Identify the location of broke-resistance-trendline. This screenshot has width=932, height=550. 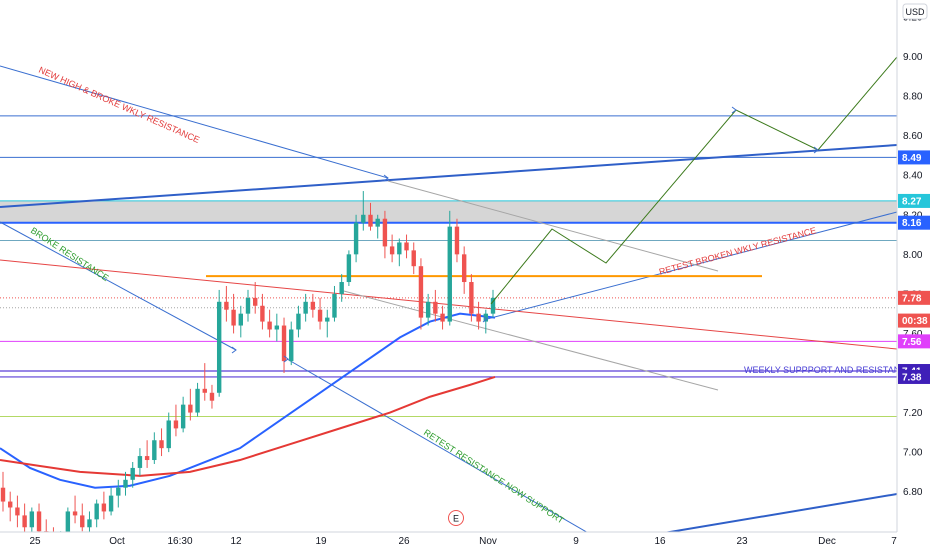
(118, 286).